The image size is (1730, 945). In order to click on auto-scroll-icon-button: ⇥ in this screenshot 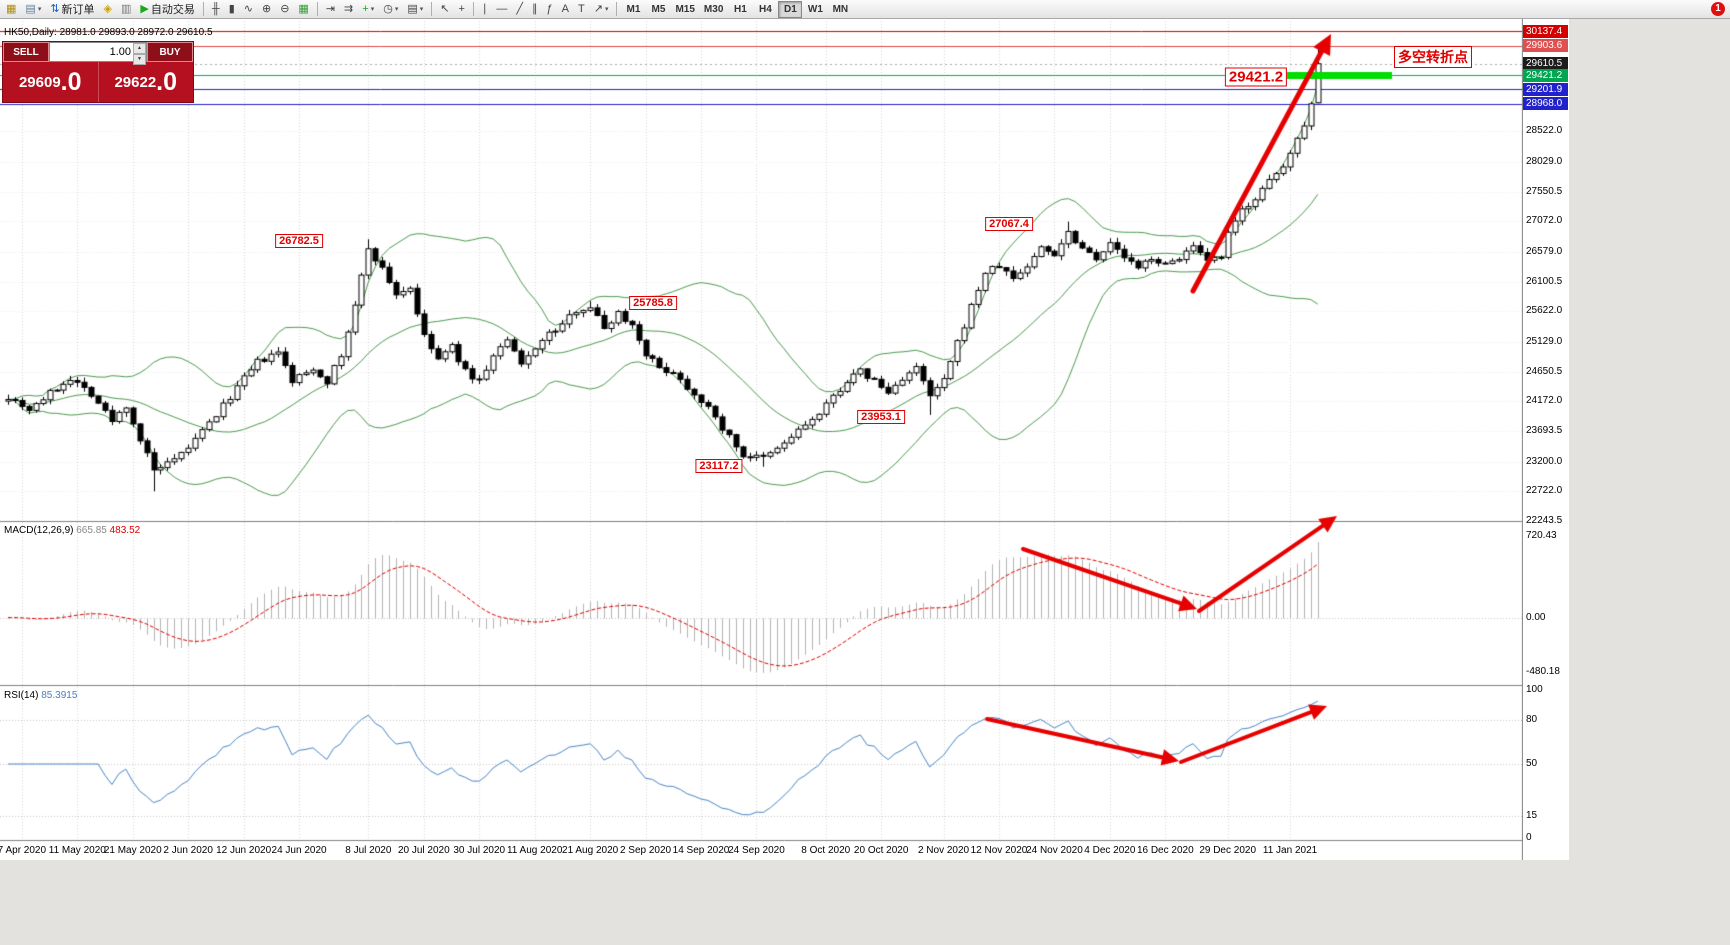, I will do `click(330, 9)`.